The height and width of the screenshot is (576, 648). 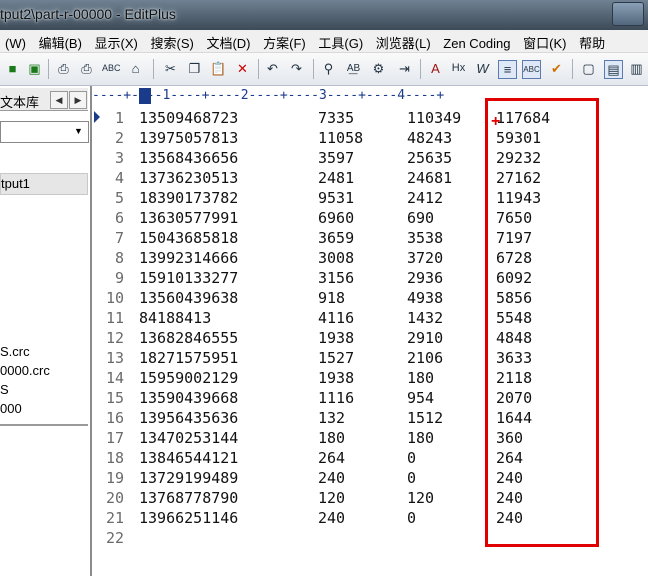 What do you see at coordinates (228, 43) in the screenshot?
I see `menu-document: 文档(D)` at bounding box center [228, 43].